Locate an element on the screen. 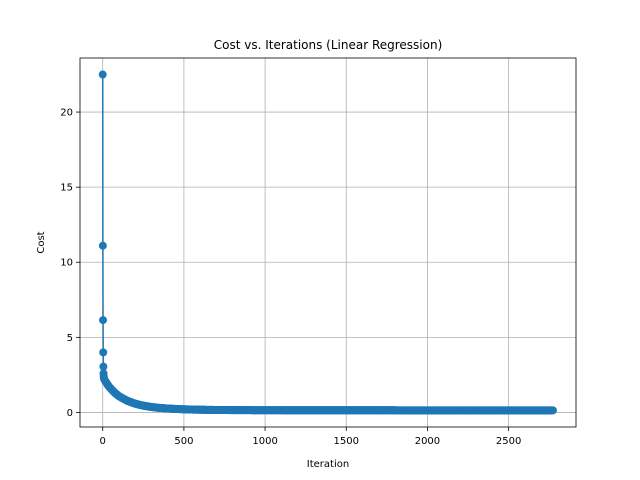 Image resolution: width=640 pixels, height=480 pixels. chart-title: Cost vs. Iterations (Linear Regression) is located at coordinates (328, 45).